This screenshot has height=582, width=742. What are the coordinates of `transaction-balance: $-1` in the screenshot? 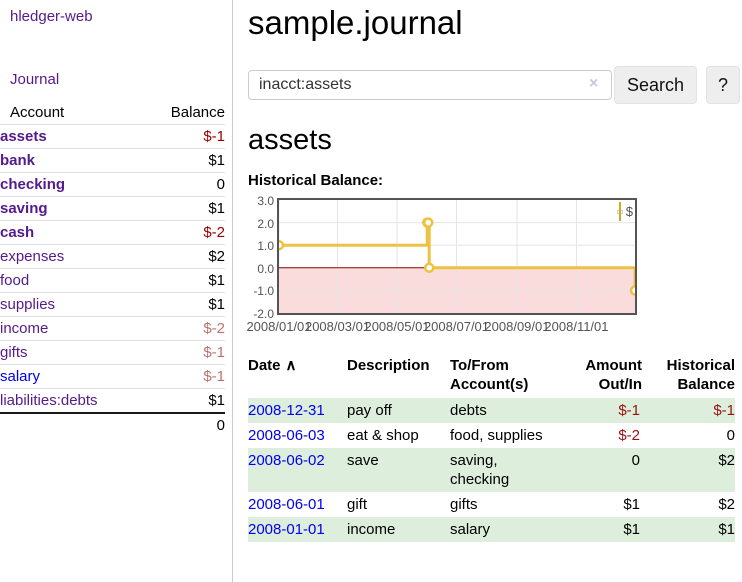 It's located at (688, 410).